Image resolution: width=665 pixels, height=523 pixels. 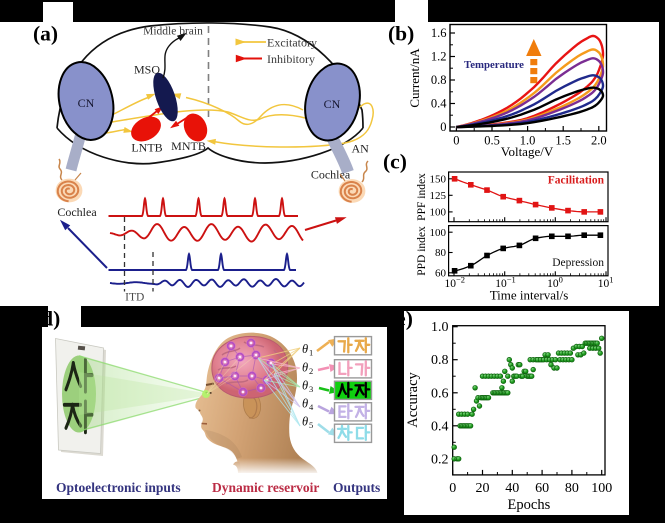 What do you see at coordinates (494, 65) in the screenshot?
I see `svg-text: Temperature` at bounding box center [494, 65].